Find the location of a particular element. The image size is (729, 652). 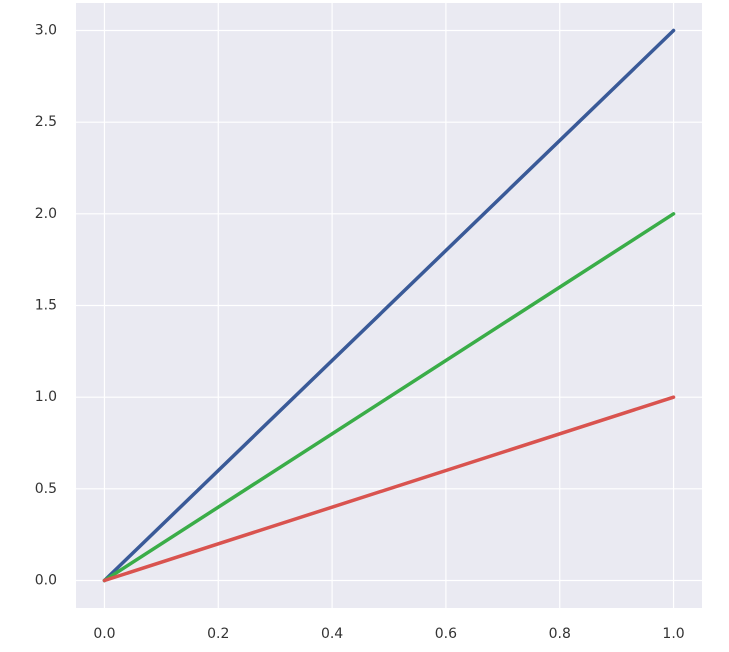

x-tick-label: 0.0 is located at coordinates (104, 634).